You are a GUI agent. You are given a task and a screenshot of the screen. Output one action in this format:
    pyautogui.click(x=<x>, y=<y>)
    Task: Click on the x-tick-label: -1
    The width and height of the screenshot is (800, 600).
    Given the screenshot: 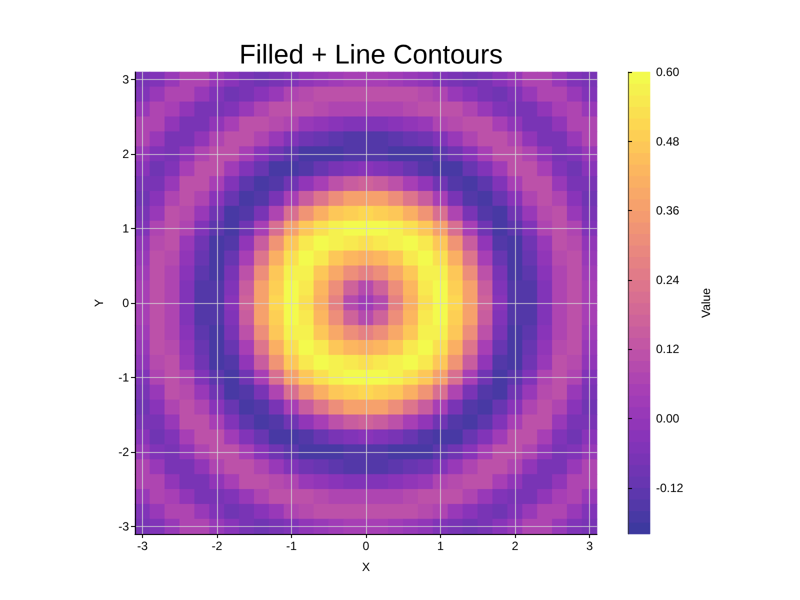 What is the action you would take?
    pyautogui.click(x=292, y=546)
    